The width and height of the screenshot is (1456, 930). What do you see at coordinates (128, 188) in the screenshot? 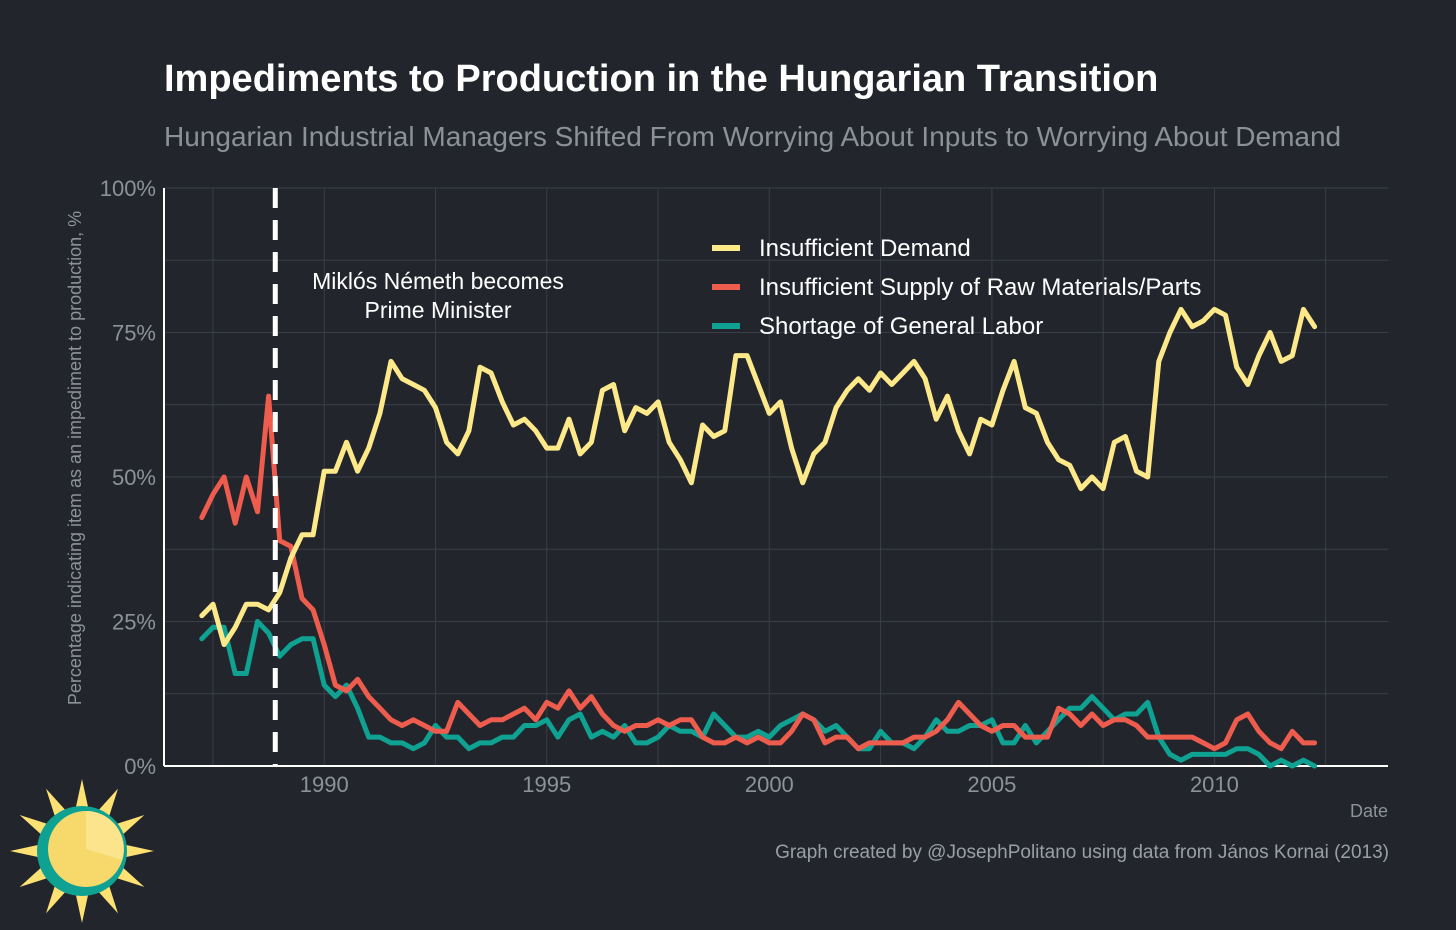
I see `y-tick-label: 100%` at bounding box center [128, 188].